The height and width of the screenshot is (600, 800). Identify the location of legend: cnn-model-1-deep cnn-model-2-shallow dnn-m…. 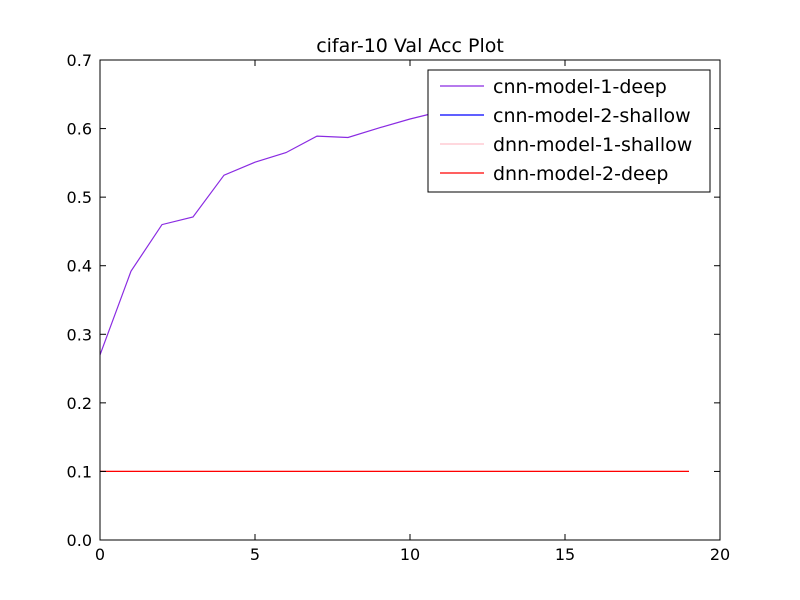
(569, 131).